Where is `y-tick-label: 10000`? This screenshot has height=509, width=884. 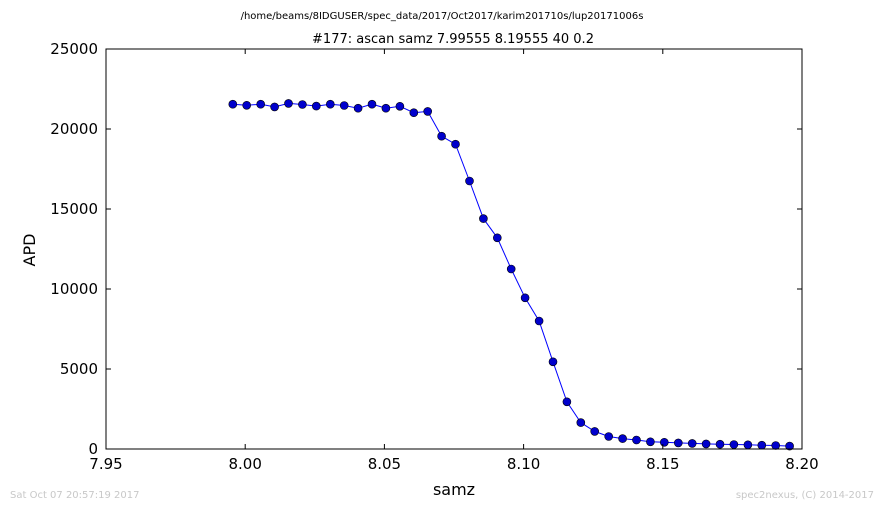
y-tick-label: 10000 is located at coordinates (74, 289).